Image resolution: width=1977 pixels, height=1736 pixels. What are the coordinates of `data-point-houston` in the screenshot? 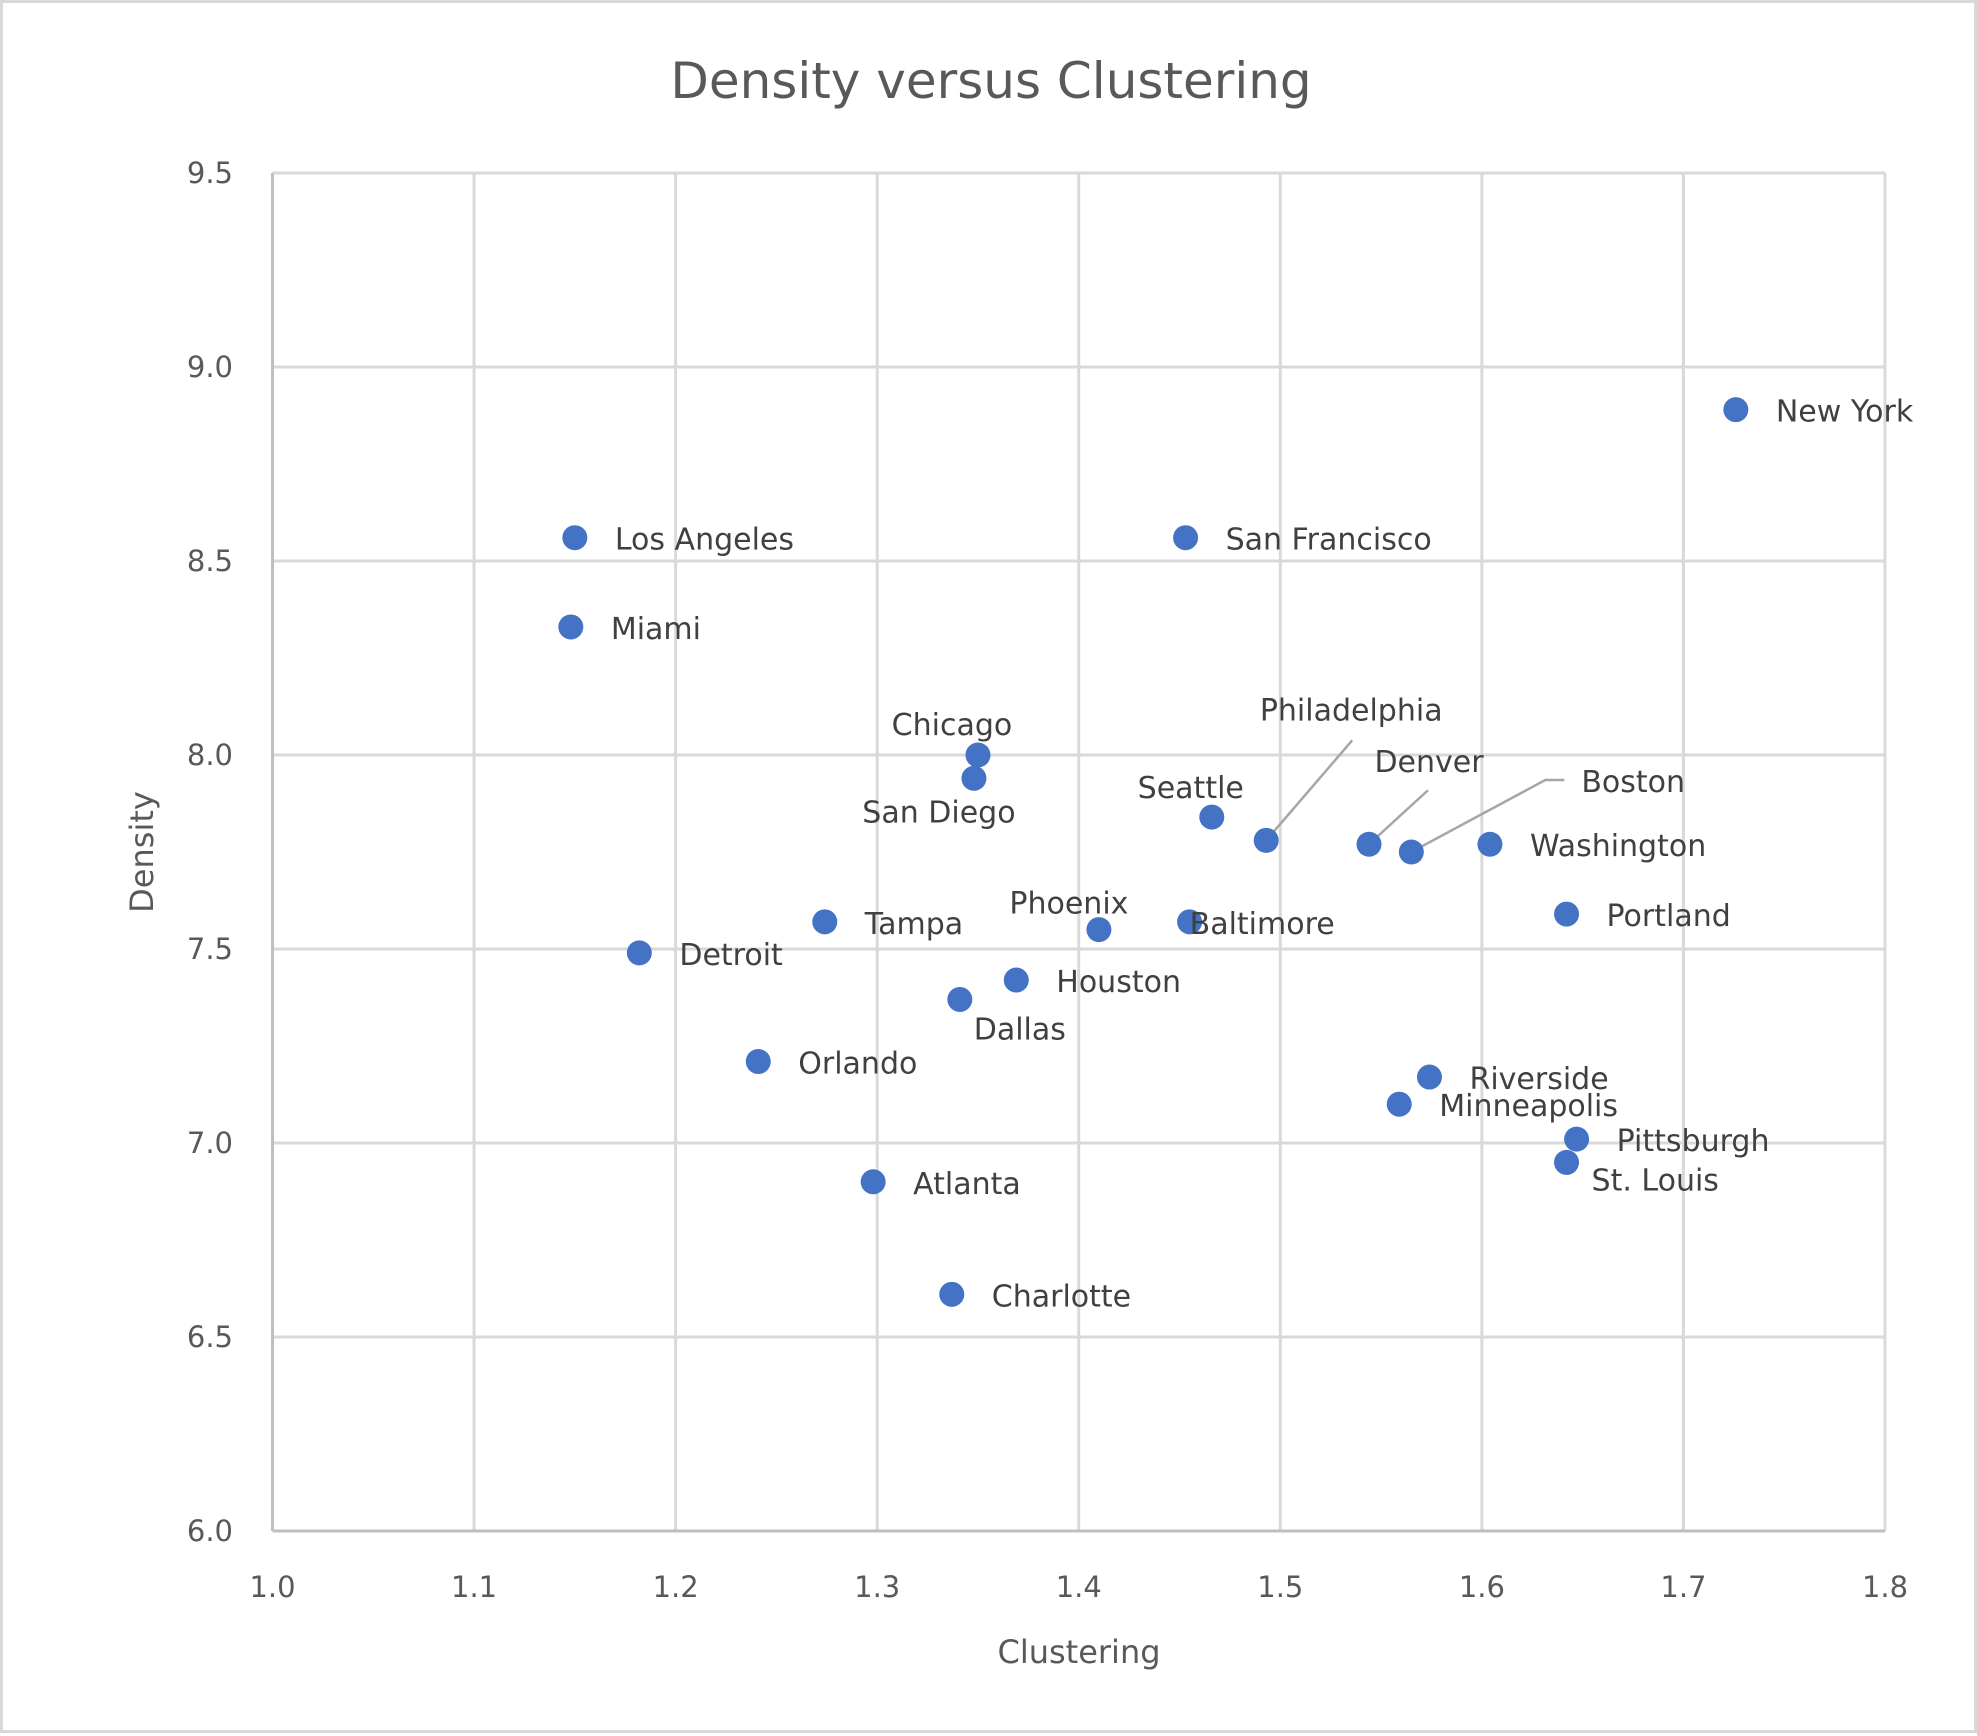 It's located at (1016, 980).